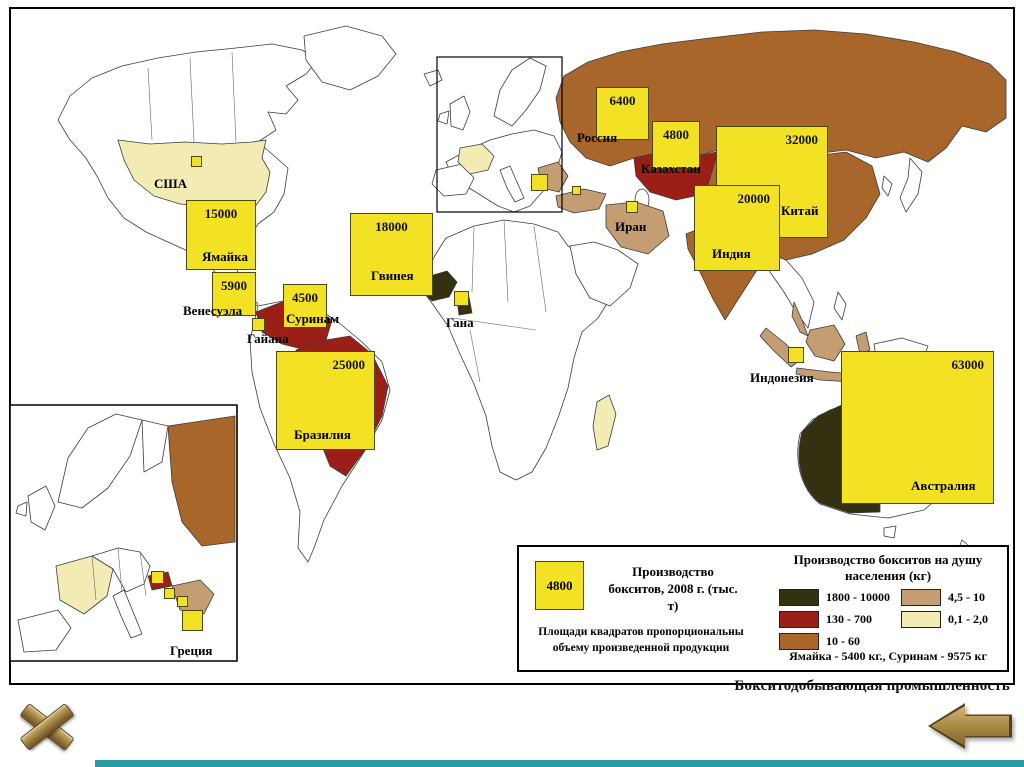  Describe the element at coordinates (872, 686) in the screenshot. I see `slide-caption: Бокситодобывающая промышленность` at that location.